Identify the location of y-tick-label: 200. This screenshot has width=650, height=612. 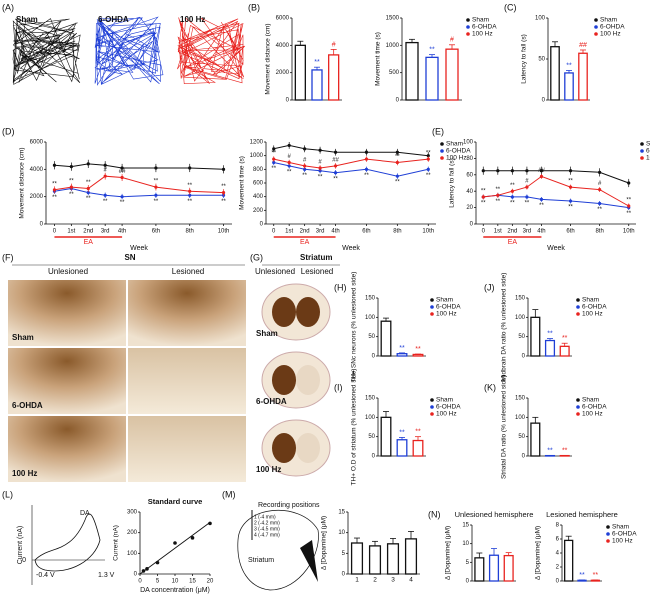
(258, 211).